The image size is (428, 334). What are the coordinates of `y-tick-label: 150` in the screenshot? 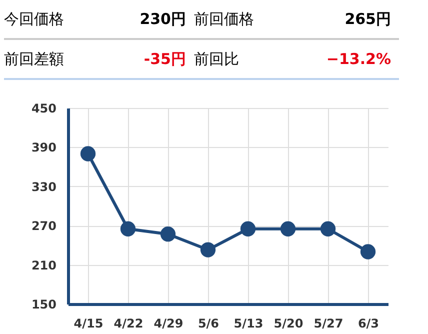 It's located at (43, 305).